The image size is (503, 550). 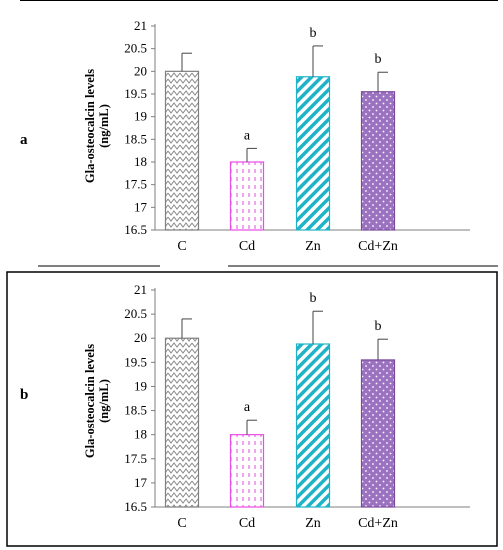 I want to click on panel-label: b, so click(x=24, y=395).